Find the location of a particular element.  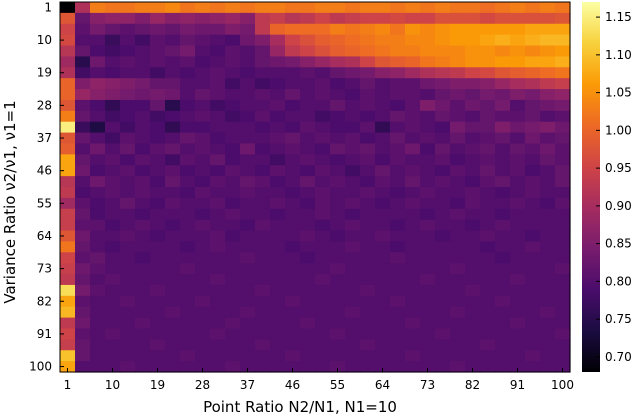

x-tick-label: 1 is located at coordinates (68, 385).